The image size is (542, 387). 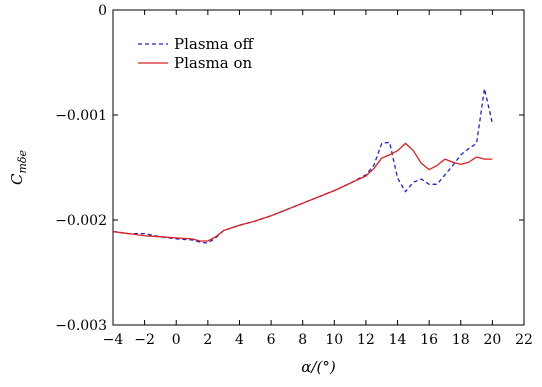 What do you see at coordinates (302, 340) in the screenshot?
I see `x-tick-label: 8` at bounding box center [302, 340].